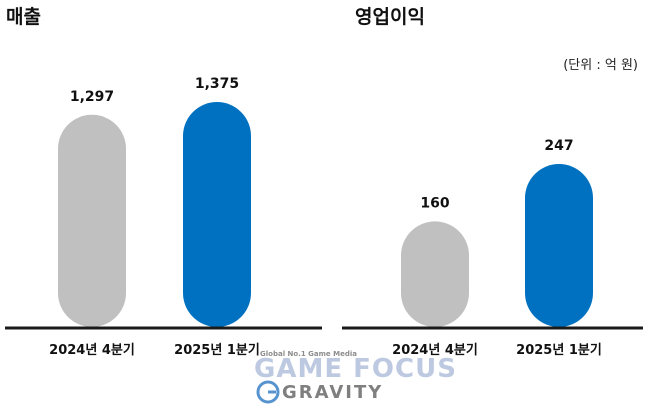 This screenshot has height=411, width=650. What do you see at coordinates (559, 350) in the screenshot?
I see `profit-category-label-2: 2025년 1분기` at bounding box center [559, 350].